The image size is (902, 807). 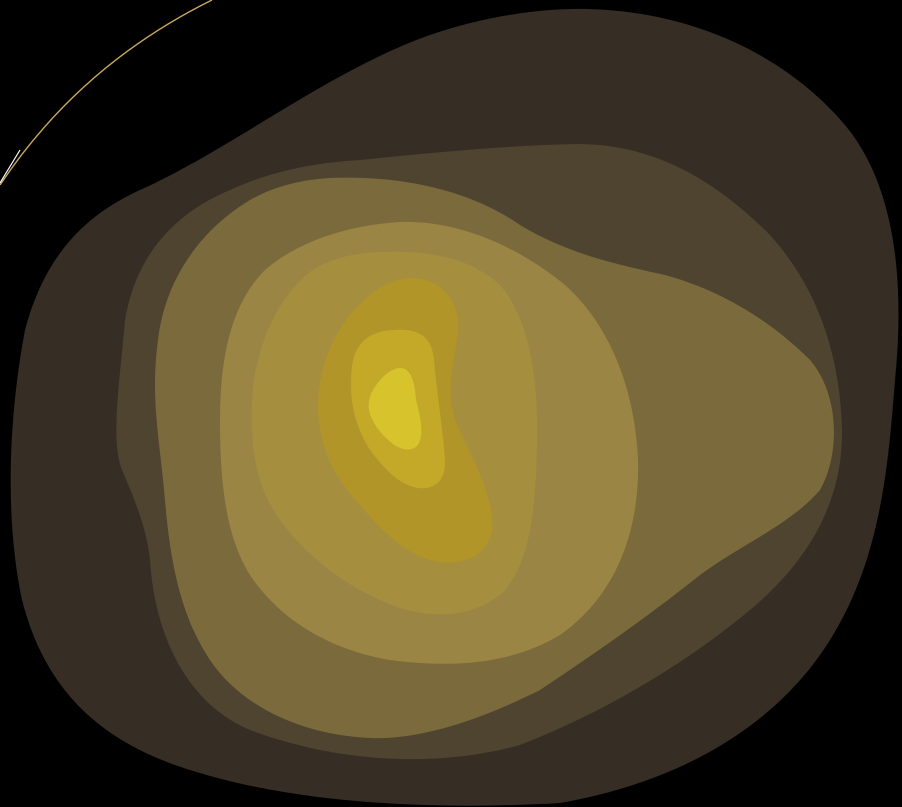 What do you see at coordinates (106, 93) in the screenshot?
I see `accent-arc-line` at bounding box center [106, 93].